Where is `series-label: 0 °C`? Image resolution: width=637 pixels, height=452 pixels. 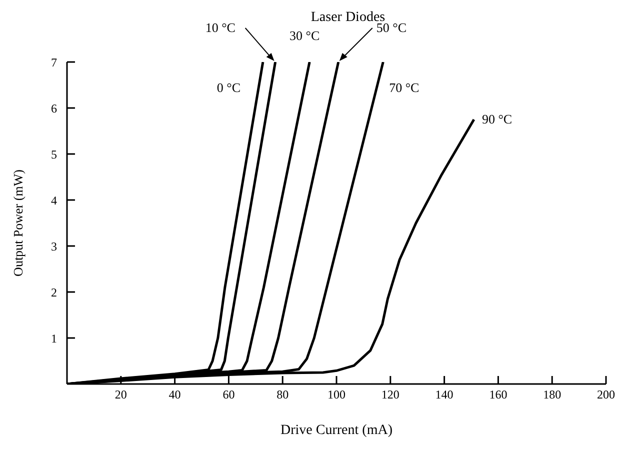
series-label: 0 °C is located at coordinates (228, 87).